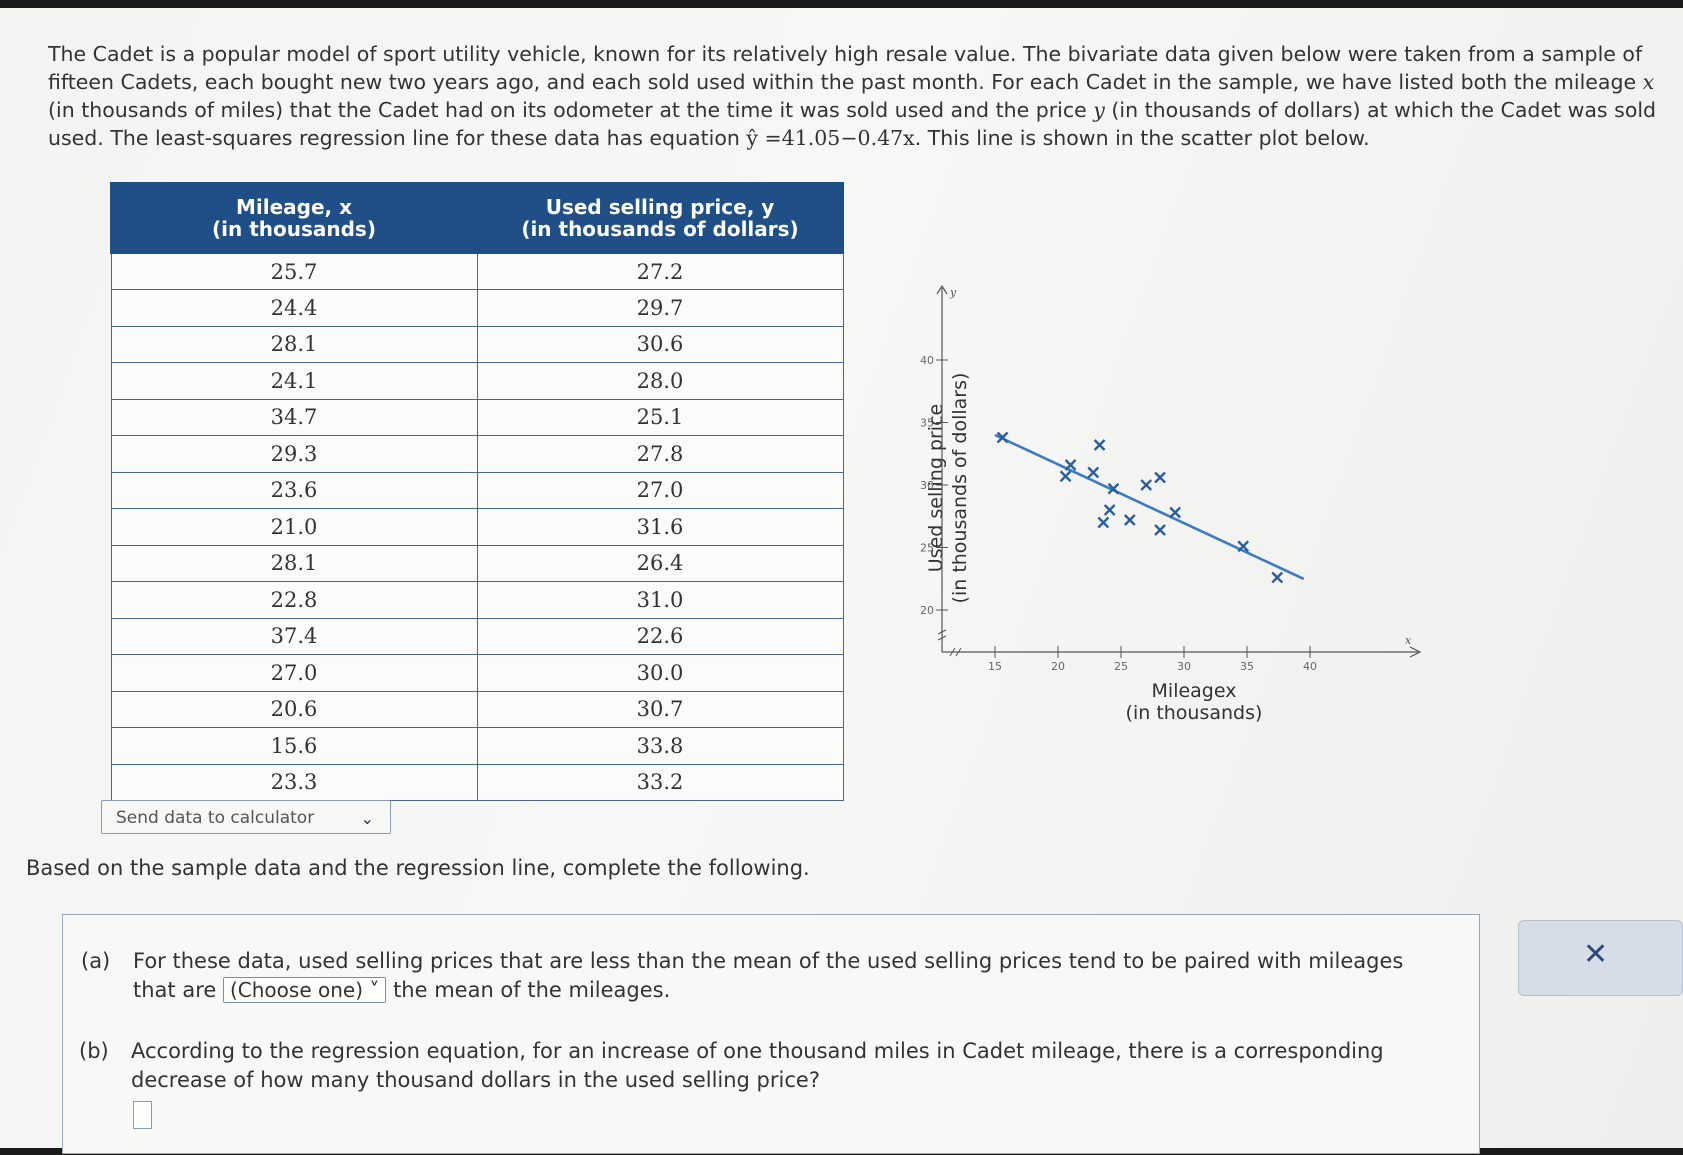 Image resolution: width=1683 pixels, height=1155 pixels. Describe the element at coordinates (294, 600) in the screenshot. I see `mileage-cell: 22.8` at that location.